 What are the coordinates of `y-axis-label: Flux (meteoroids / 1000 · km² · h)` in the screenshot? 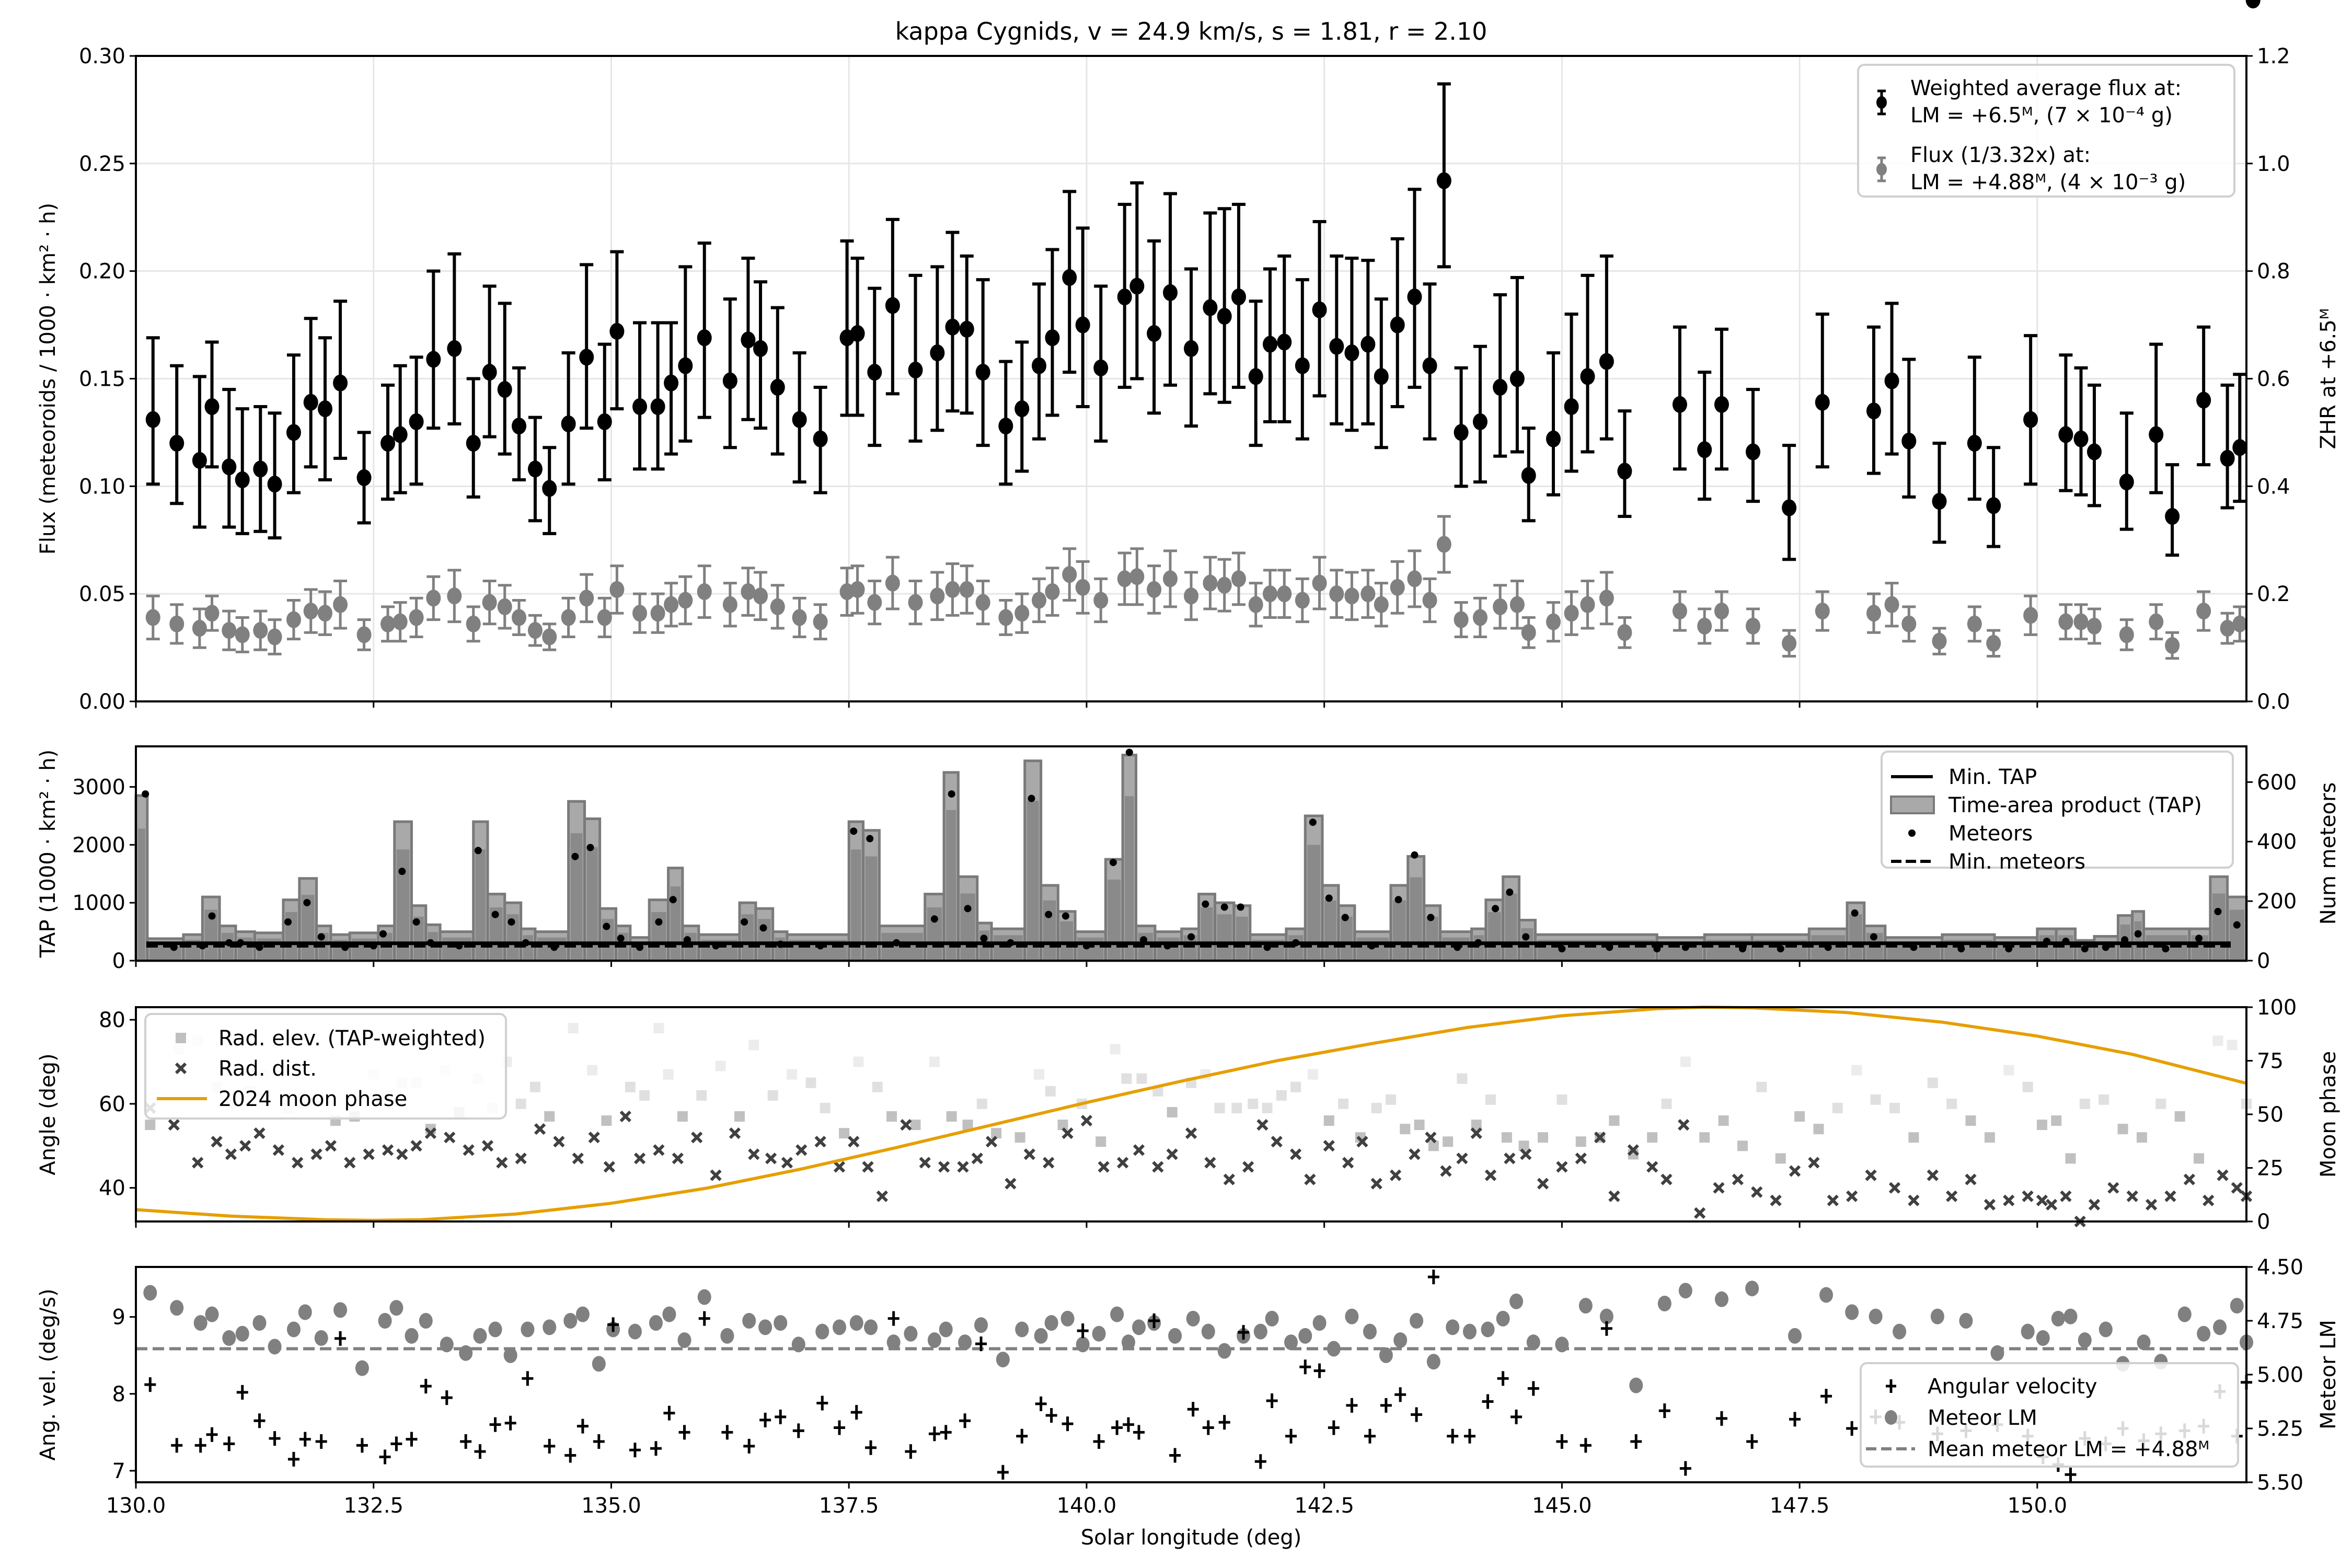 It's located at (48, 379).